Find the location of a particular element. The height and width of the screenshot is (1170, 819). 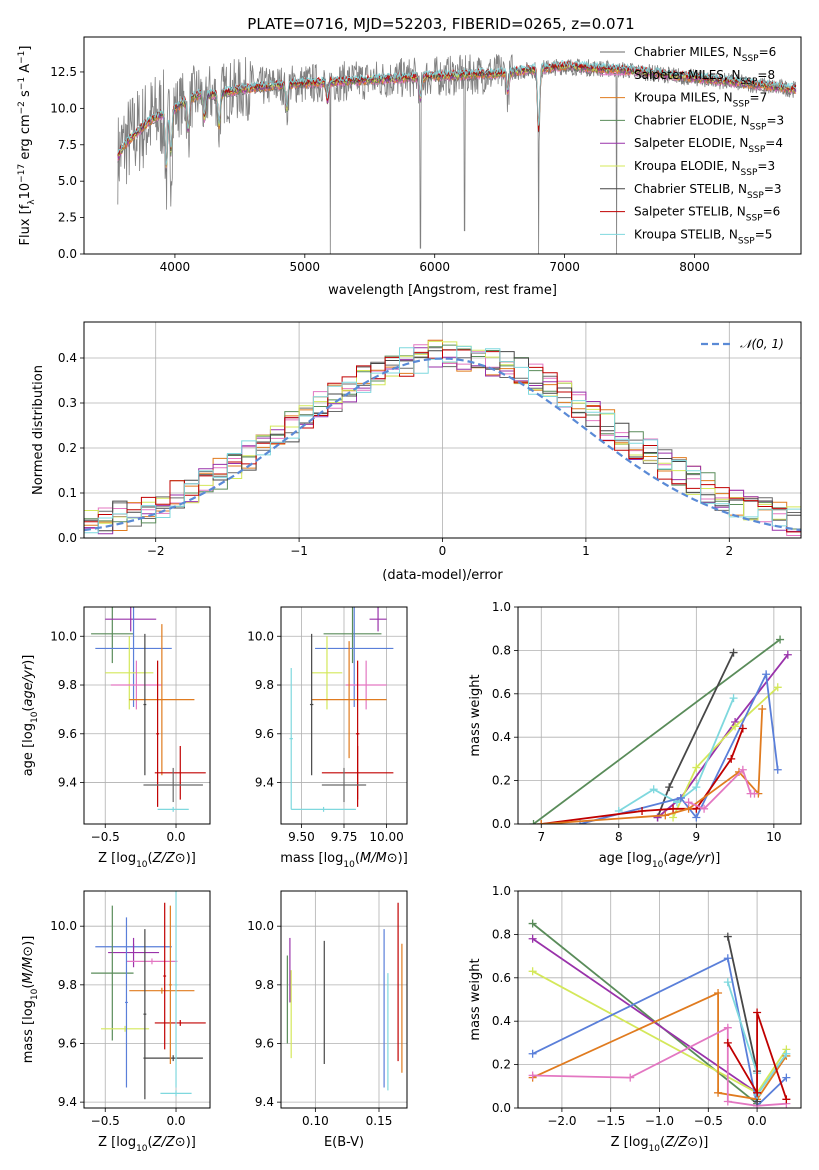

x-tick-label: −1.0 is located at coordinates (659, 1121).